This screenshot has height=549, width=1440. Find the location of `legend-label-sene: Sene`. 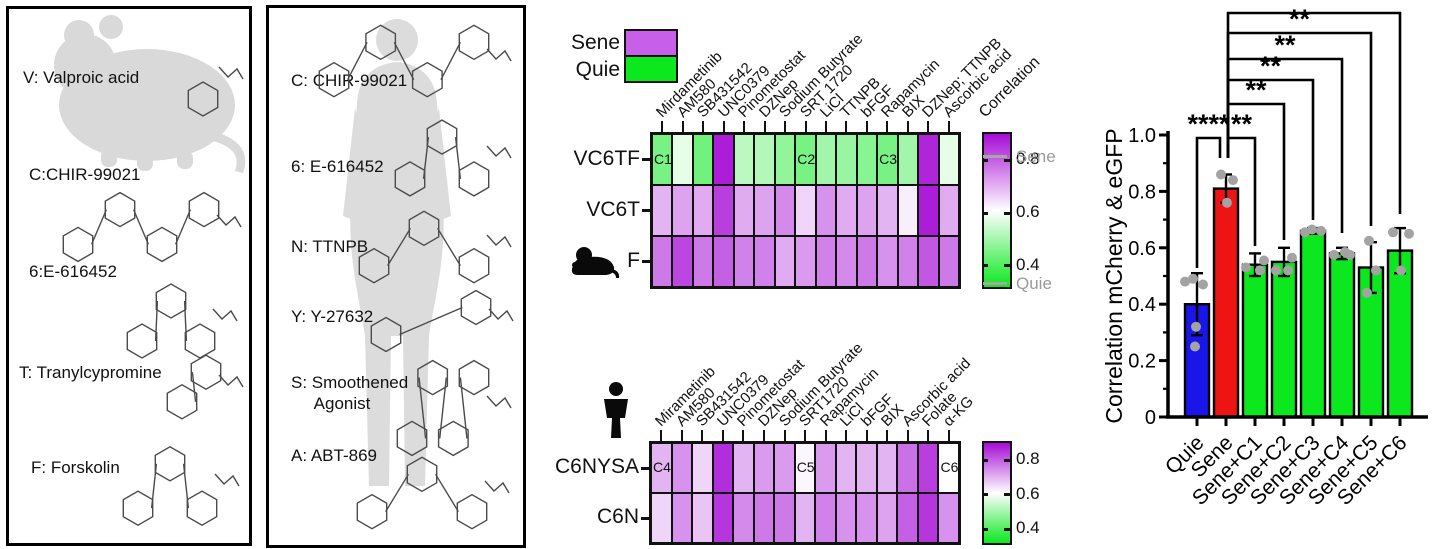

legend-label-sene: Sene is located at coordinates (595, 42).